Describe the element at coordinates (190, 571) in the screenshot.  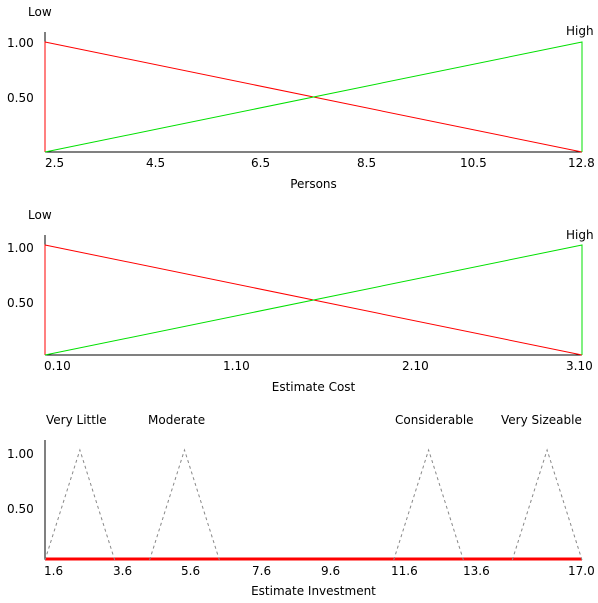
I see `x-tick-label: 5.6` at that location.